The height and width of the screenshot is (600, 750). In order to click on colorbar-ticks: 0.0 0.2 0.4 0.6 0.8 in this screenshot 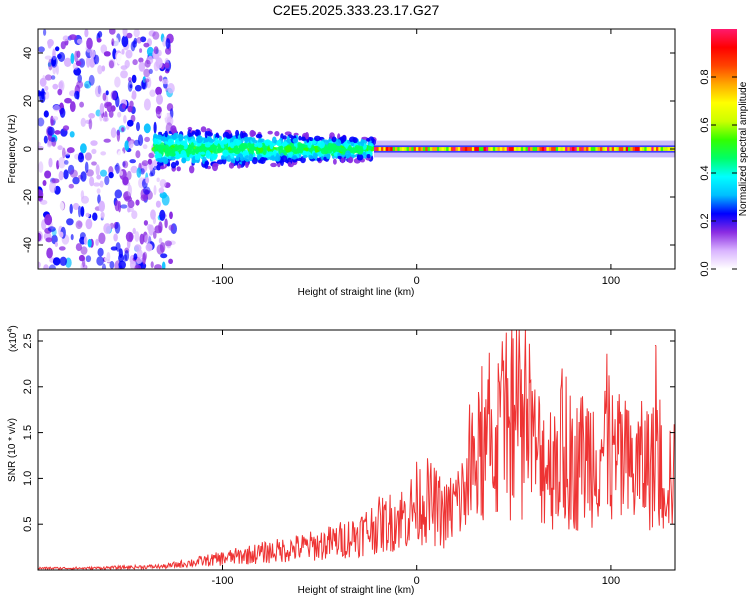, I will do `click(718, 173)`.